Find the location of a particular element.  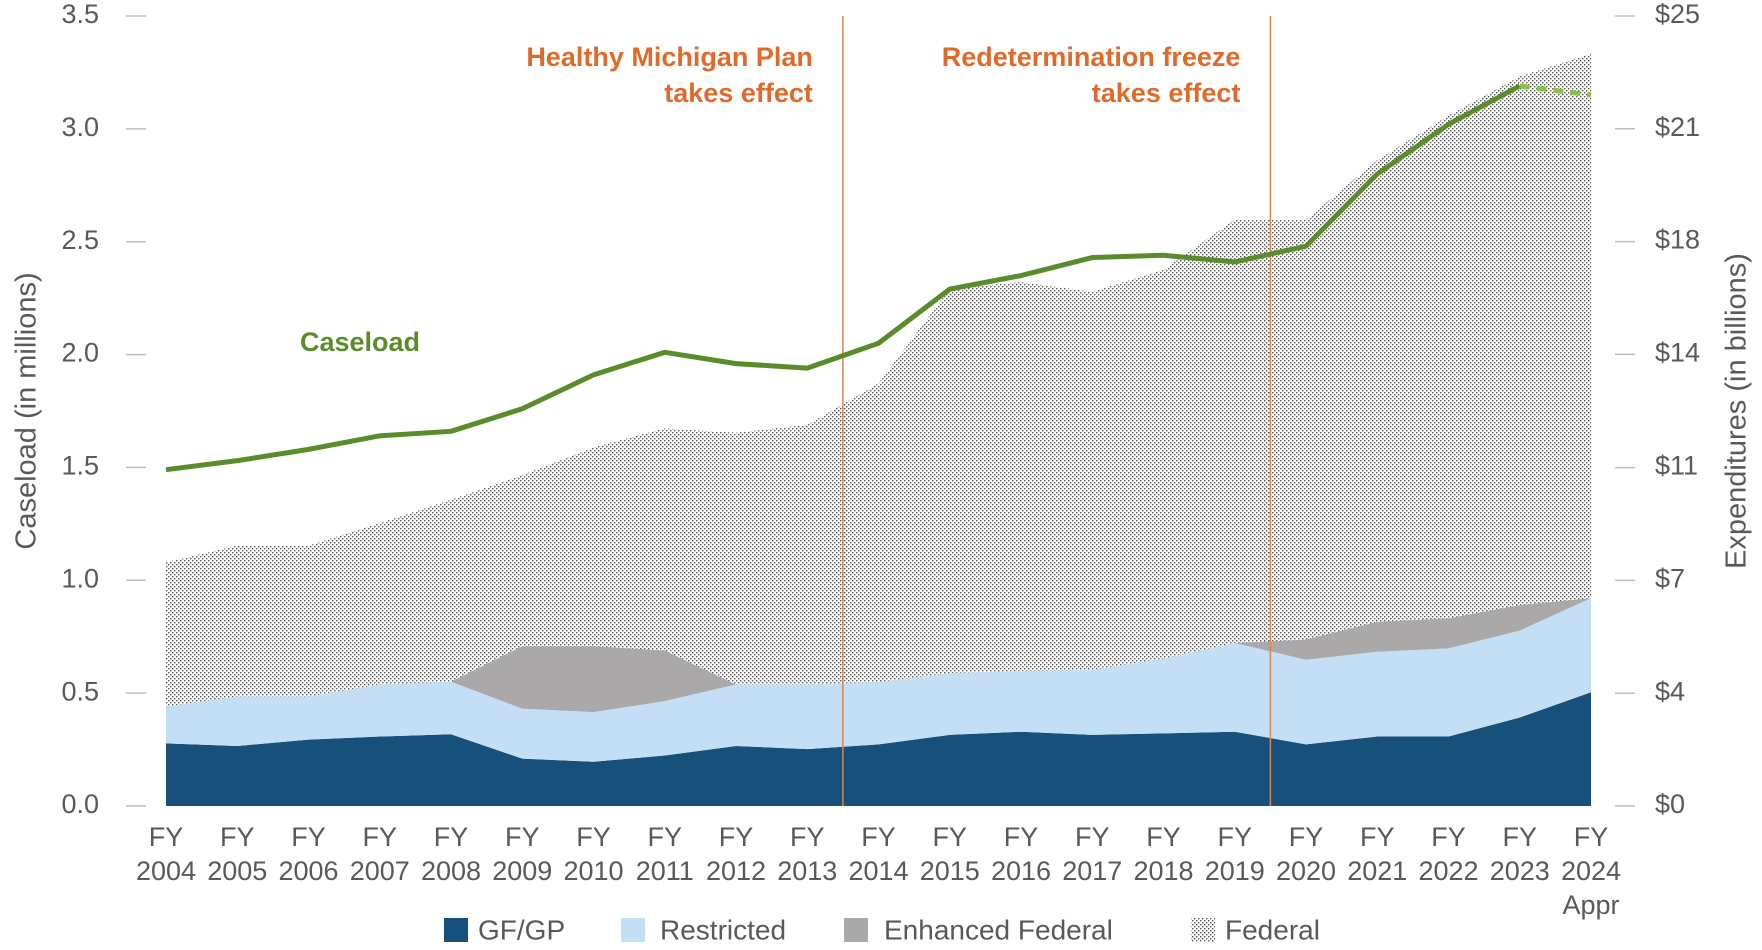

x-tick-label: FY 2006 is located at coordinates (308, 854).